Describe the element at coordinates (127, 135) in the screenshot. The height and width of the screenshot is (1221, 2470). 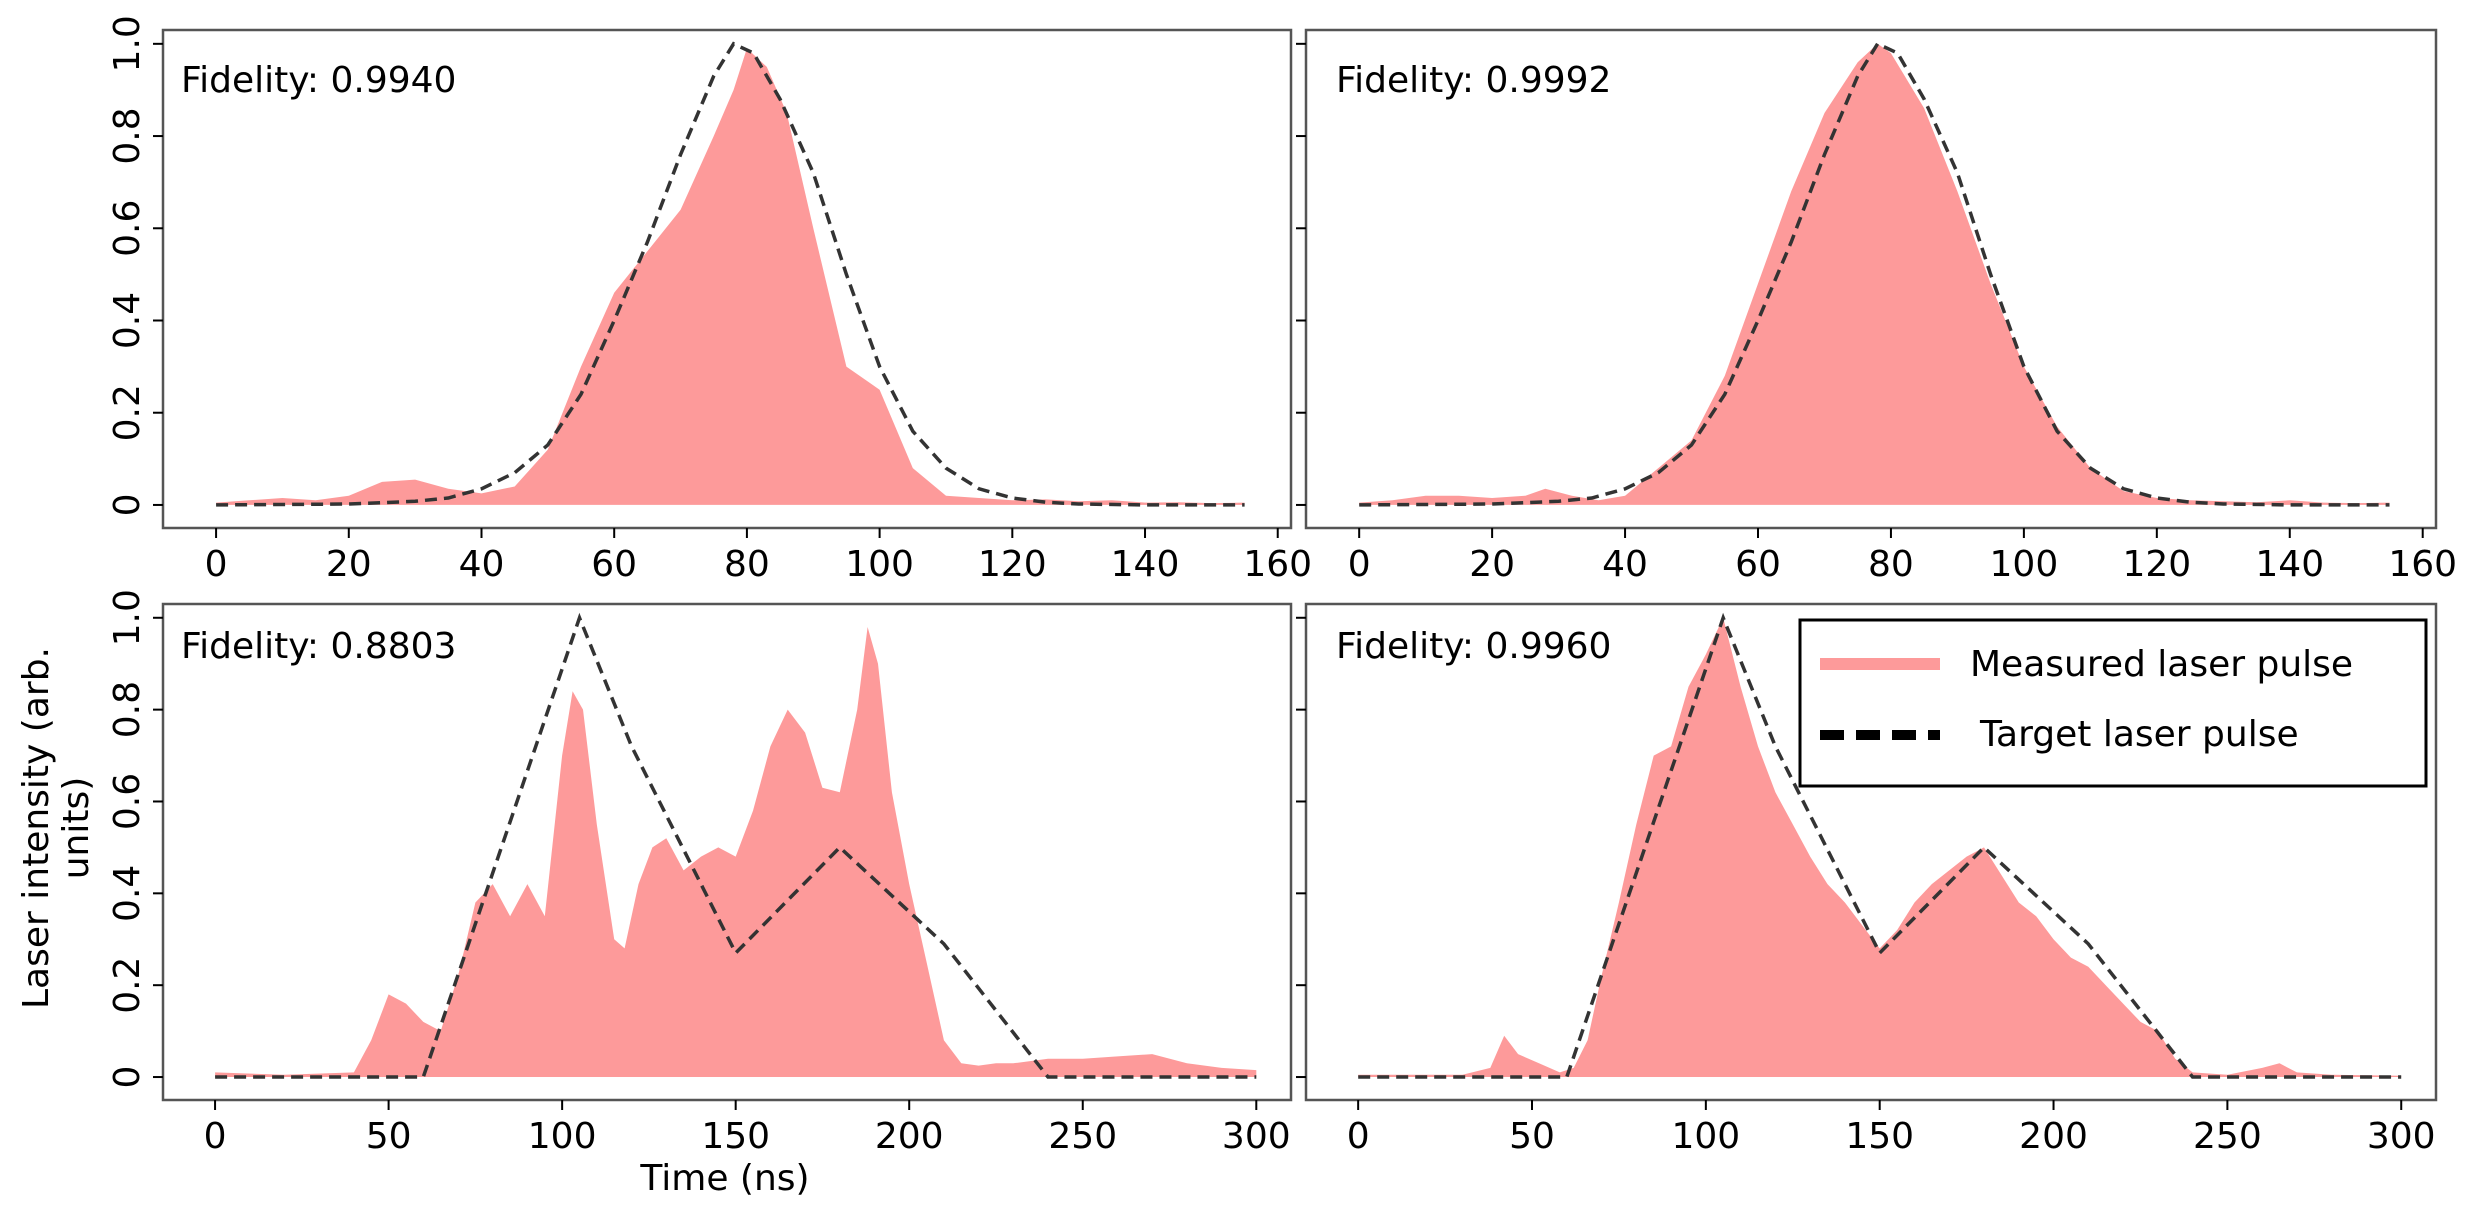
I see `panel-top-left-y-tick-label: 0.8` at that location.